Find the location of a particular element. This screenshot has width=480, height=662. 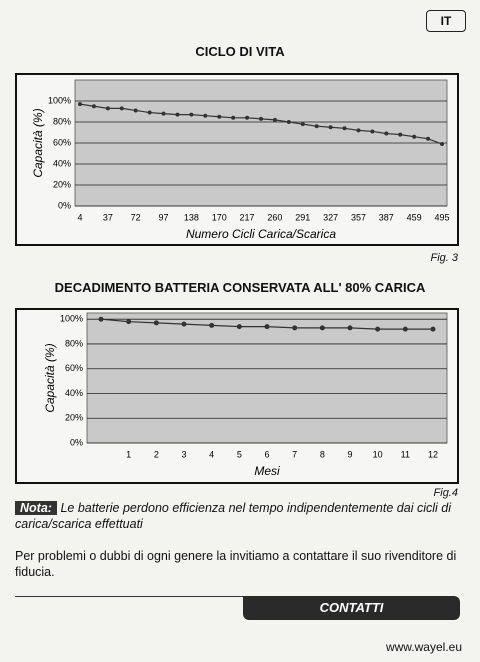

x-tick-label: 459 is located at coordinates (414, 217).